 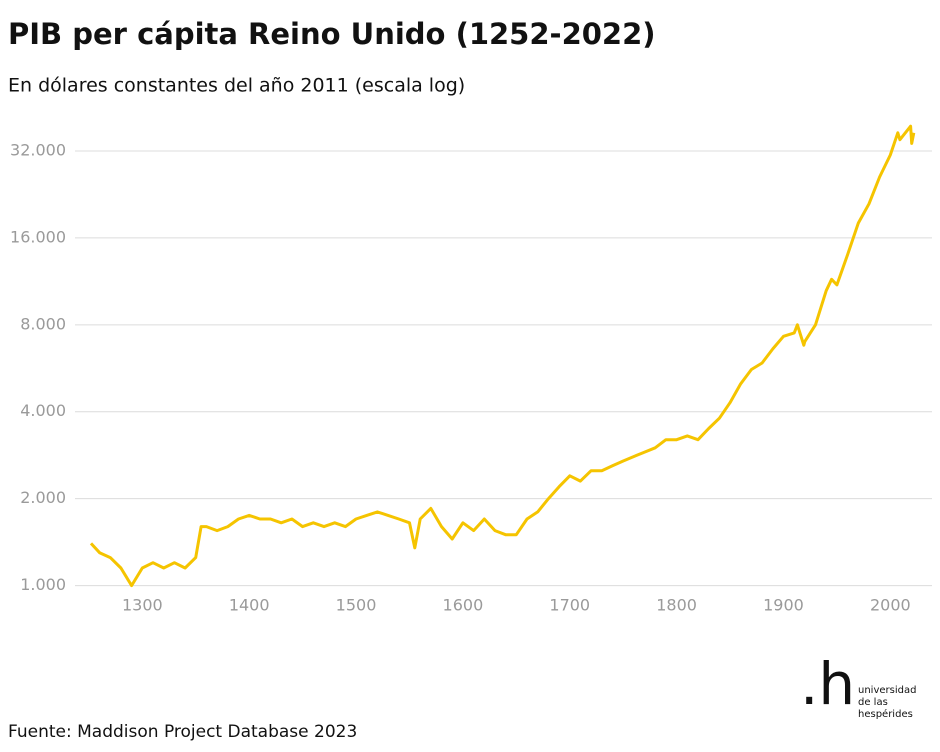 I want to click on x-tick-label: 1500, so click(x=356, y=605).